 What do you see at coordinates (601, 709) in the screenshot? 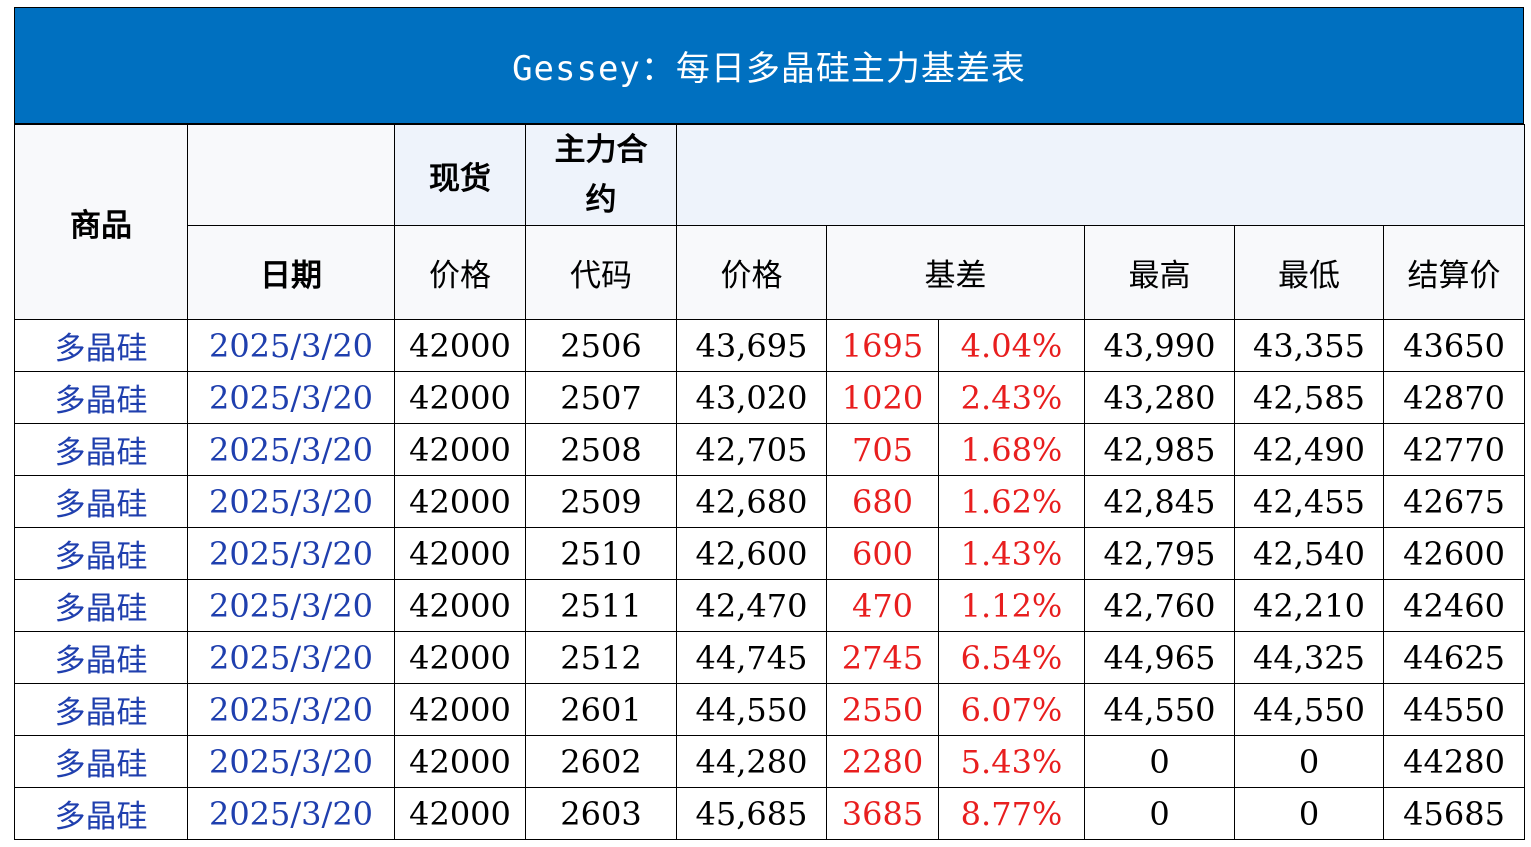
I see `contract-code-cell: 2601` at bounding box center [601, 709].